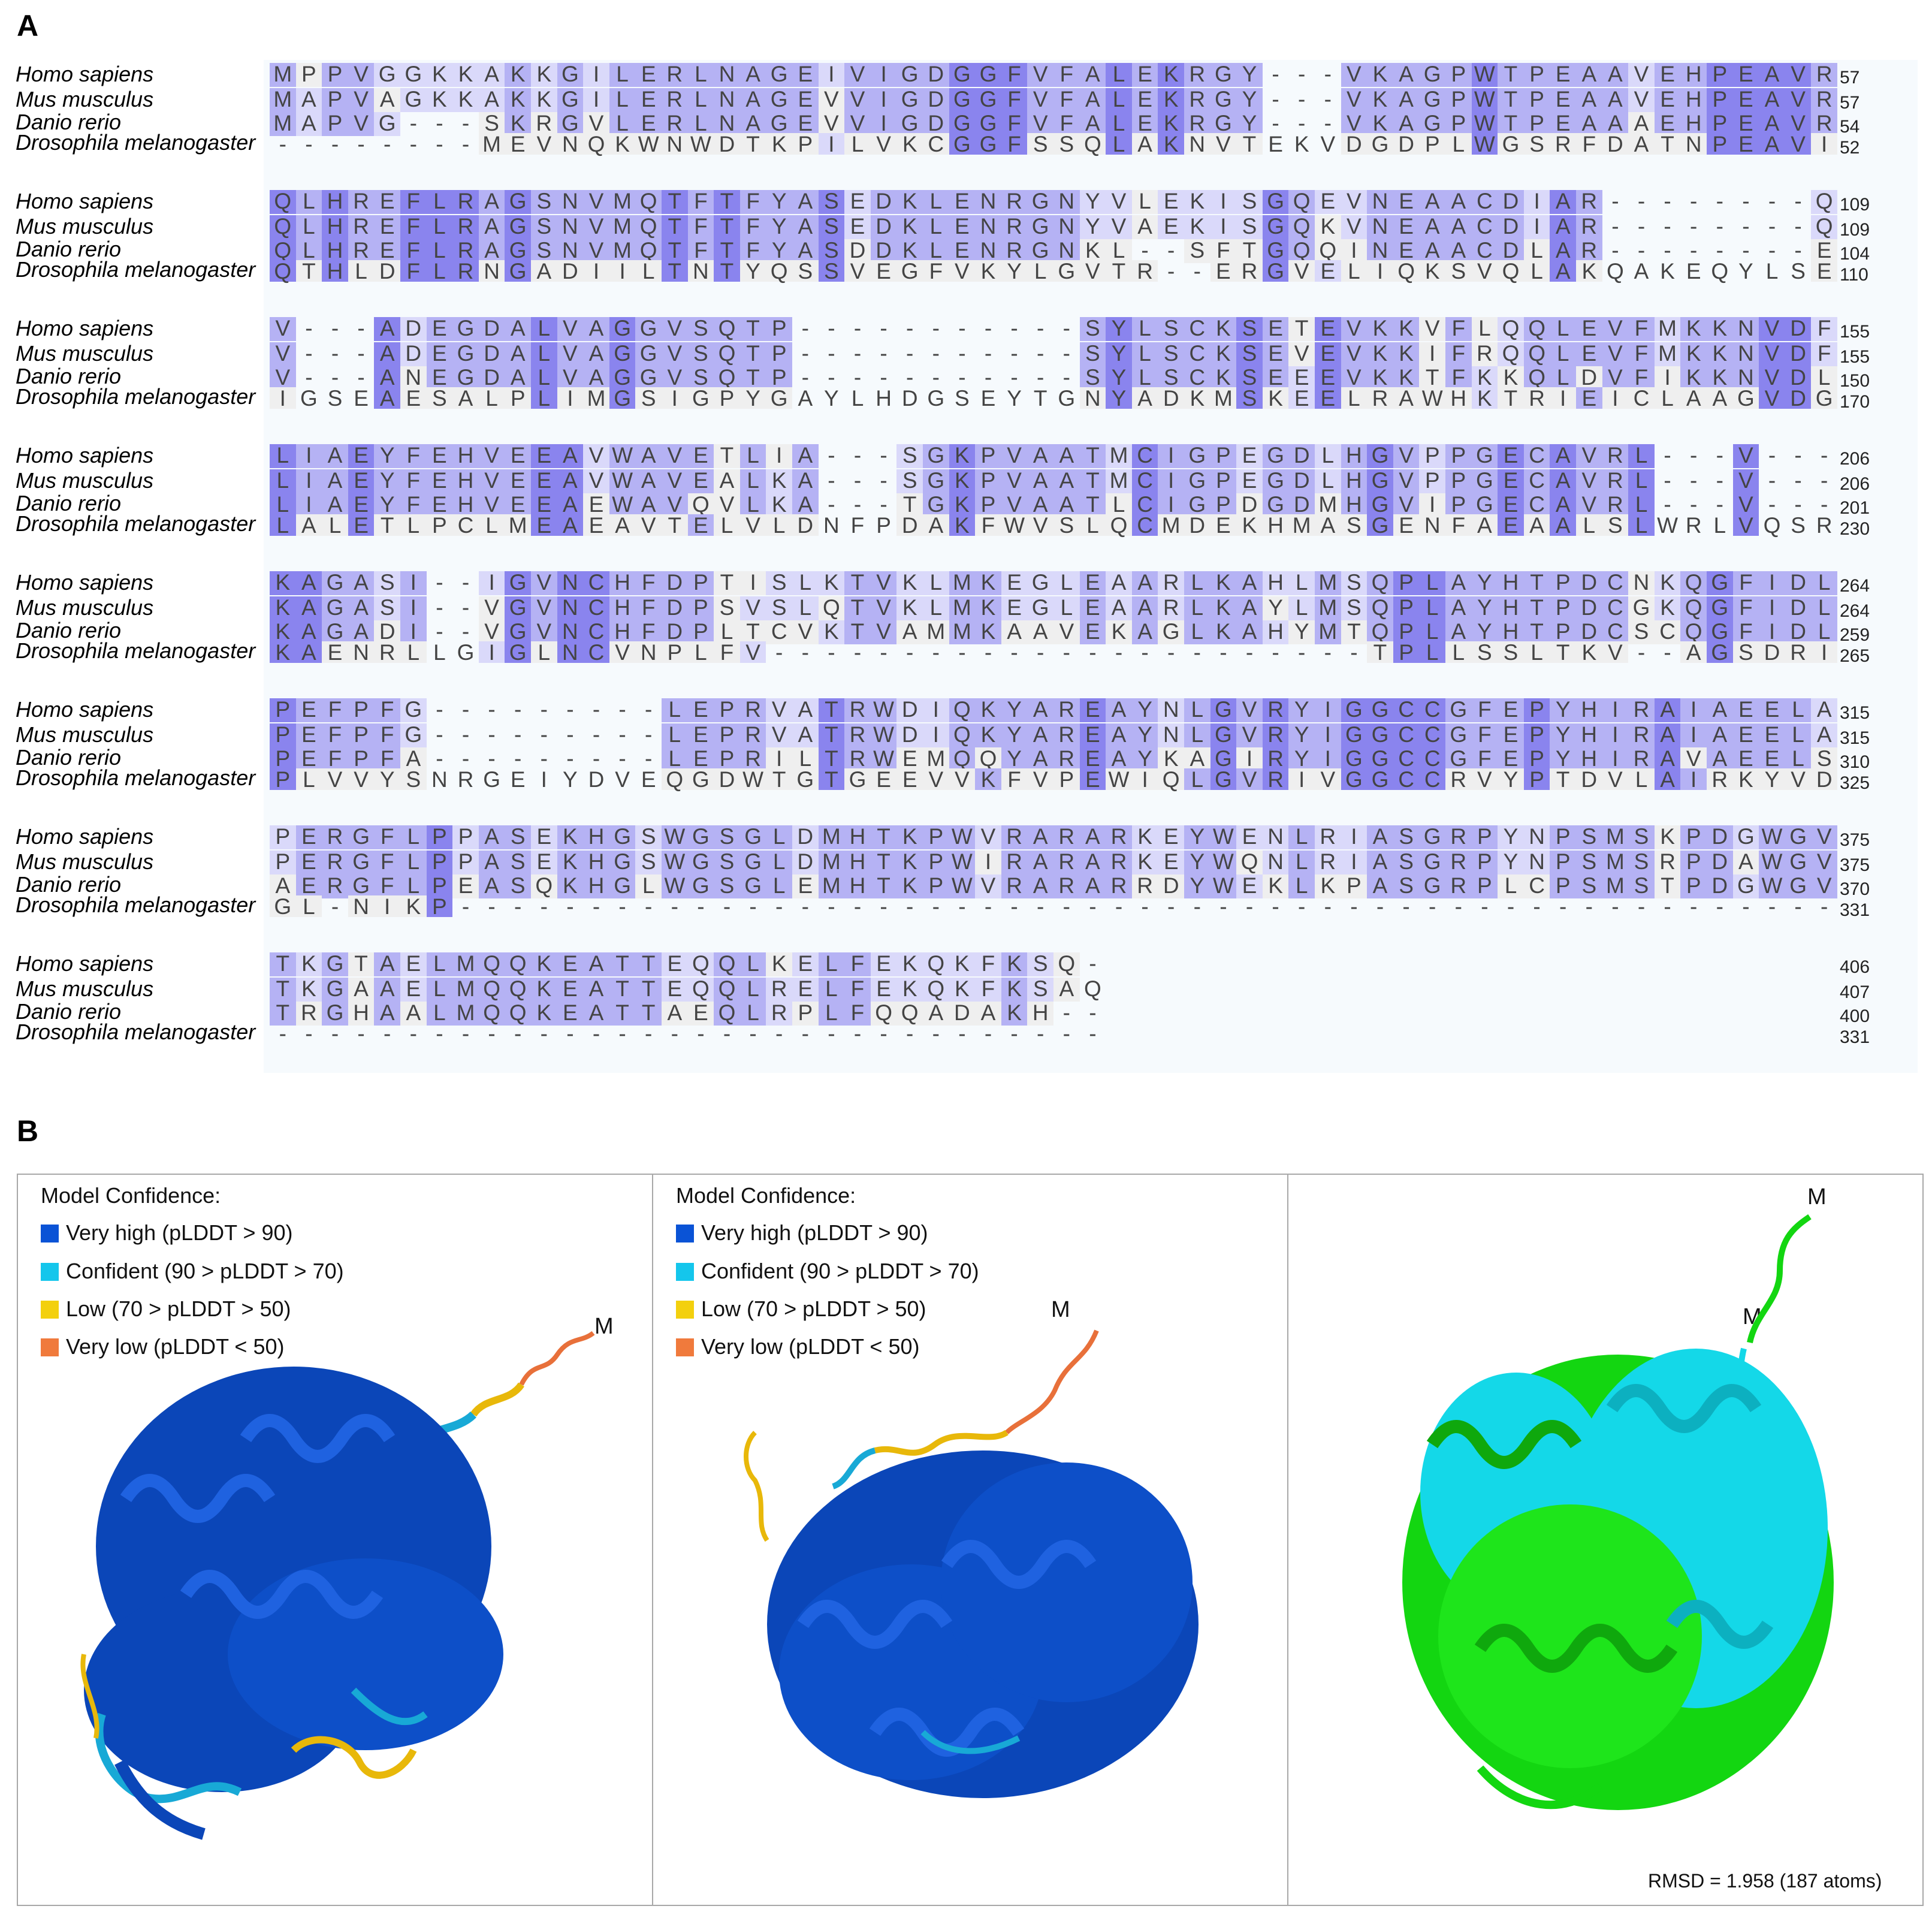 The image size is (1932, 1915). What do you see at coordinates (1850, 148) in the screenshot?
I see `residue-count: 52` at bounding box center [1850, 148].